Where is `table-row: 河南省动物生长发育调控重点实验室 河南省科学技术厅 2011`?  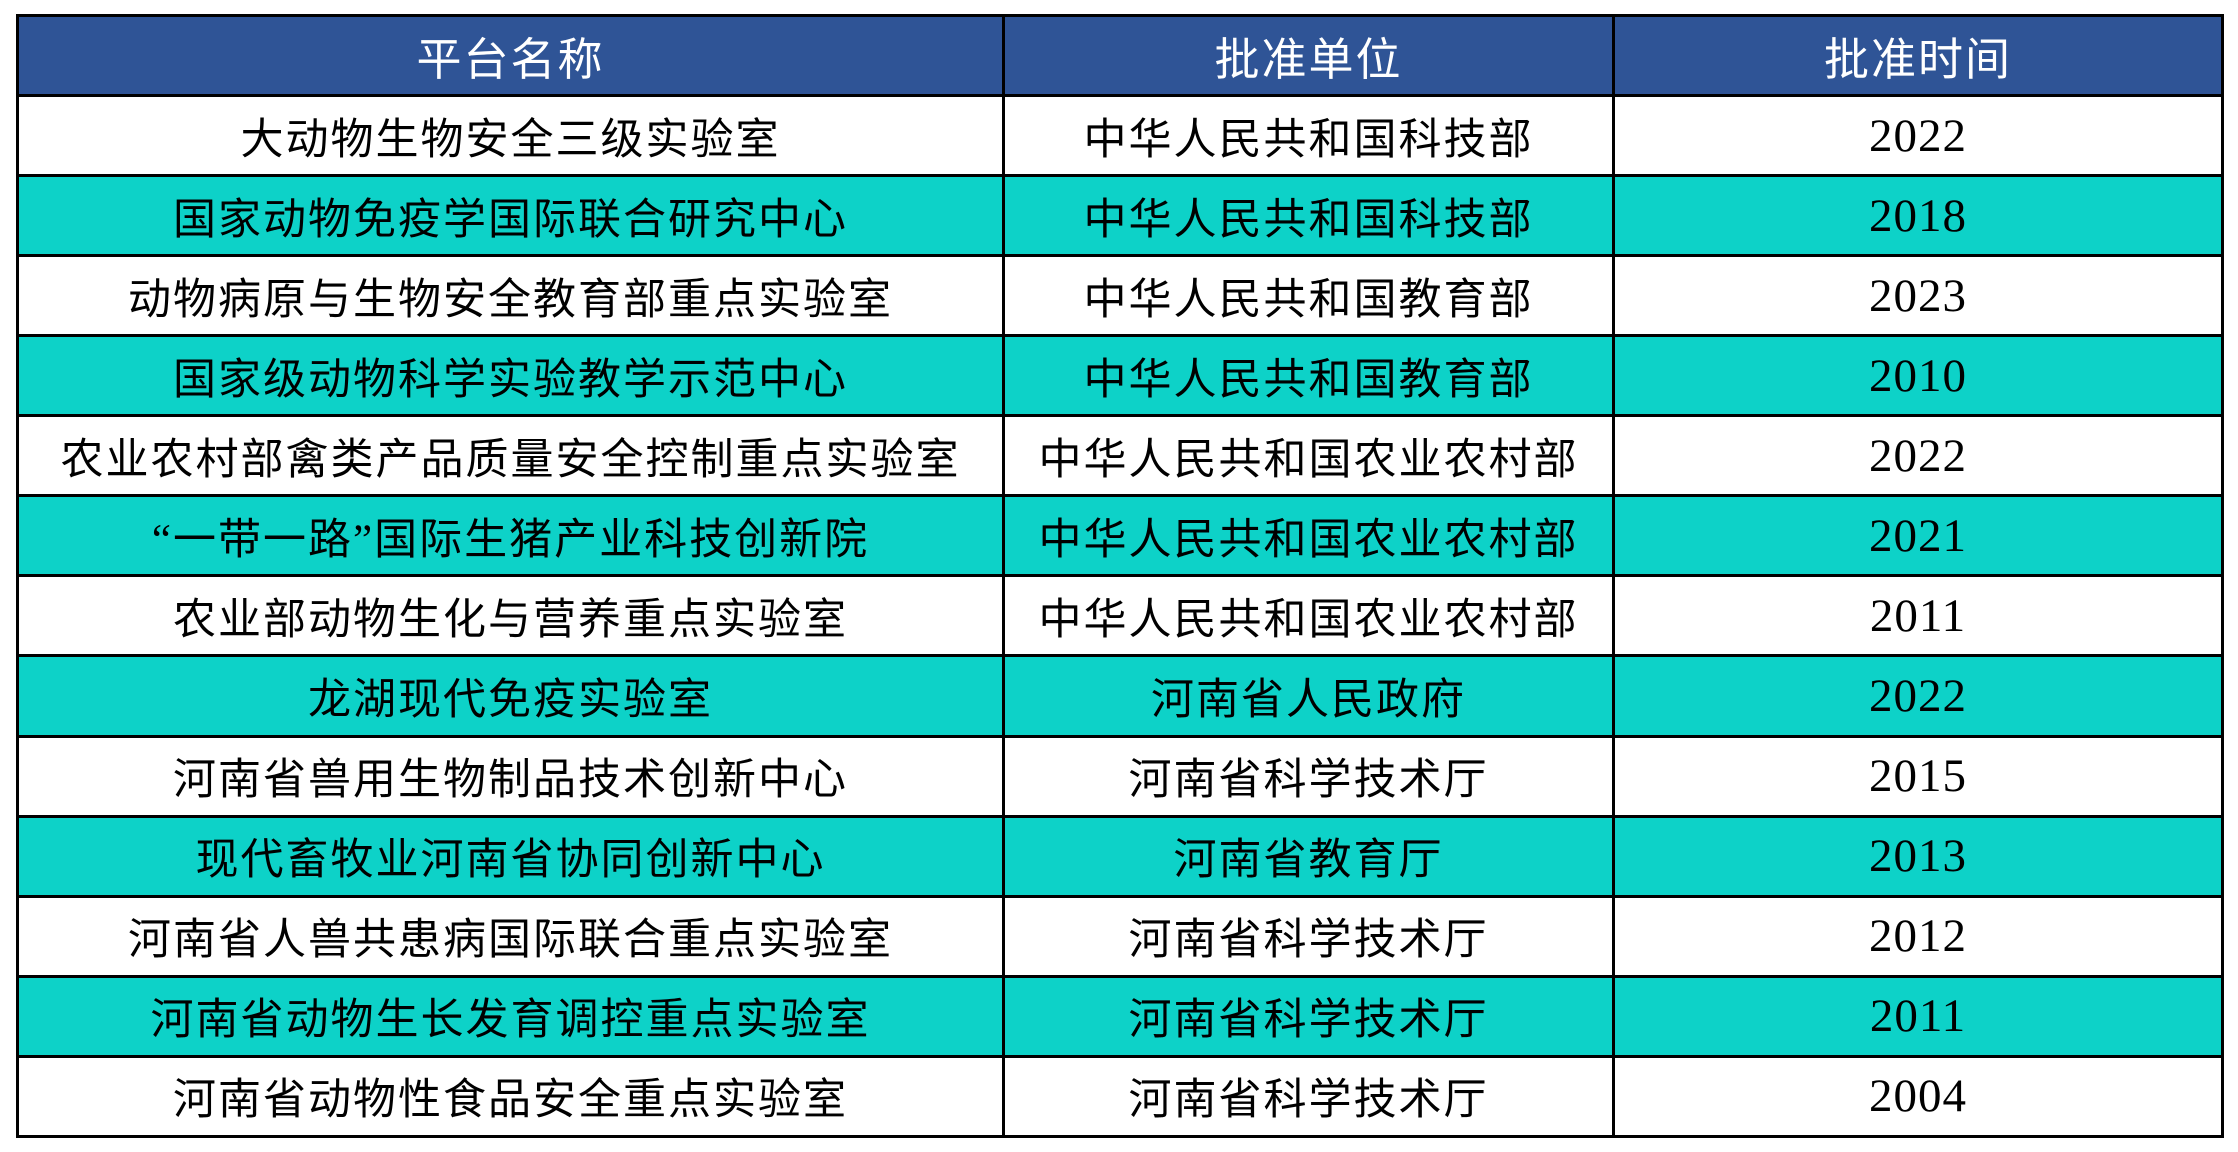
table-row: 河南省动物生长发育调控重点实验室 河南省科学技术厅 2011 is located at coordinates (1120, 1016).